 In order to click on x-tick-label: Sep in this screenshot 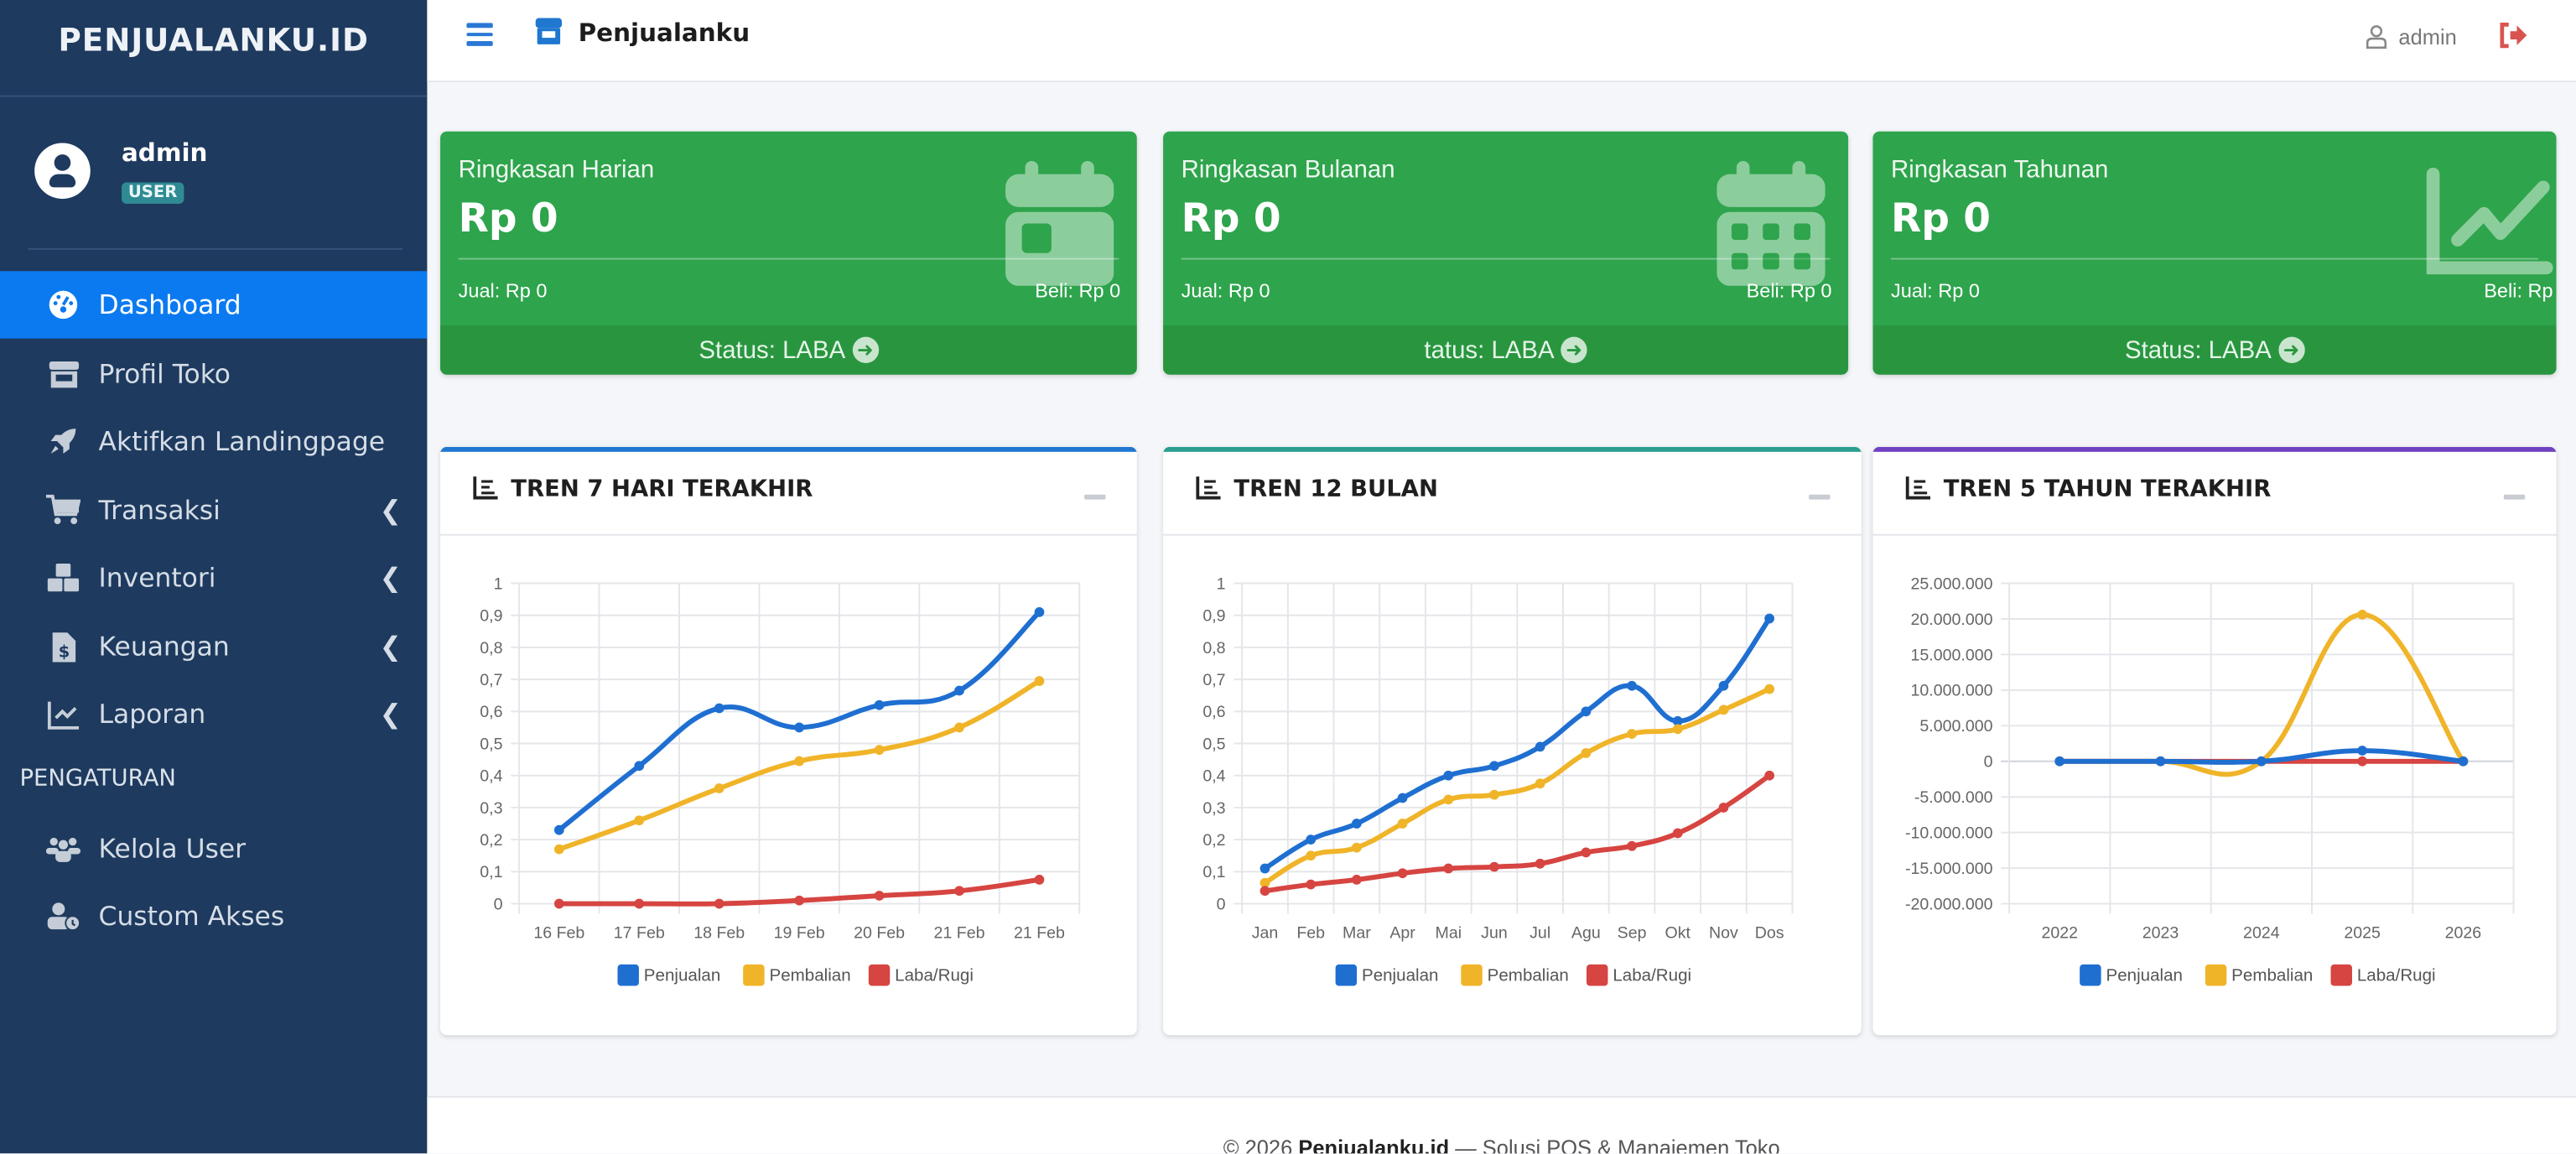, I will do `click(1632, 934)`.